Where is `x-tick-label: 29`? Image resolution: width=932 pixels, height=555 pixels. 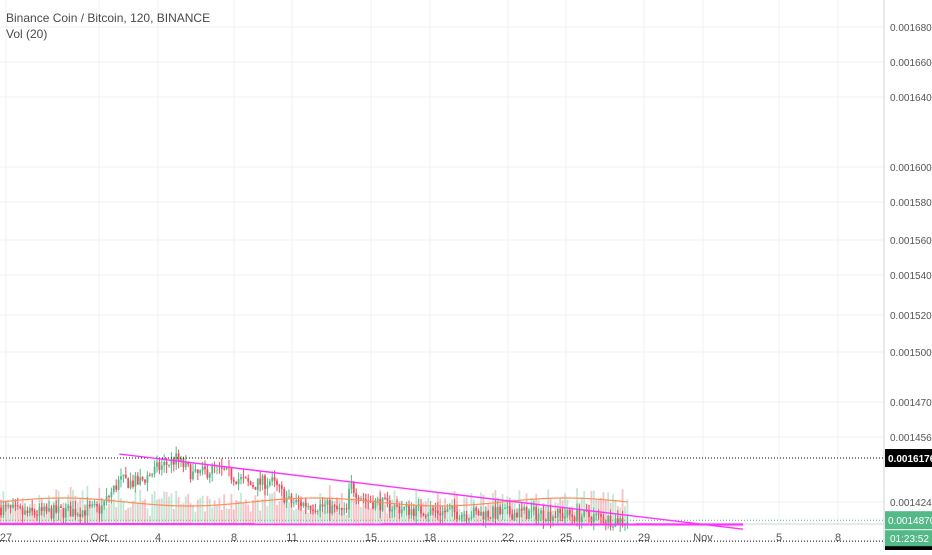 x-tick-label: 29 is located at coordinates (644, 538).